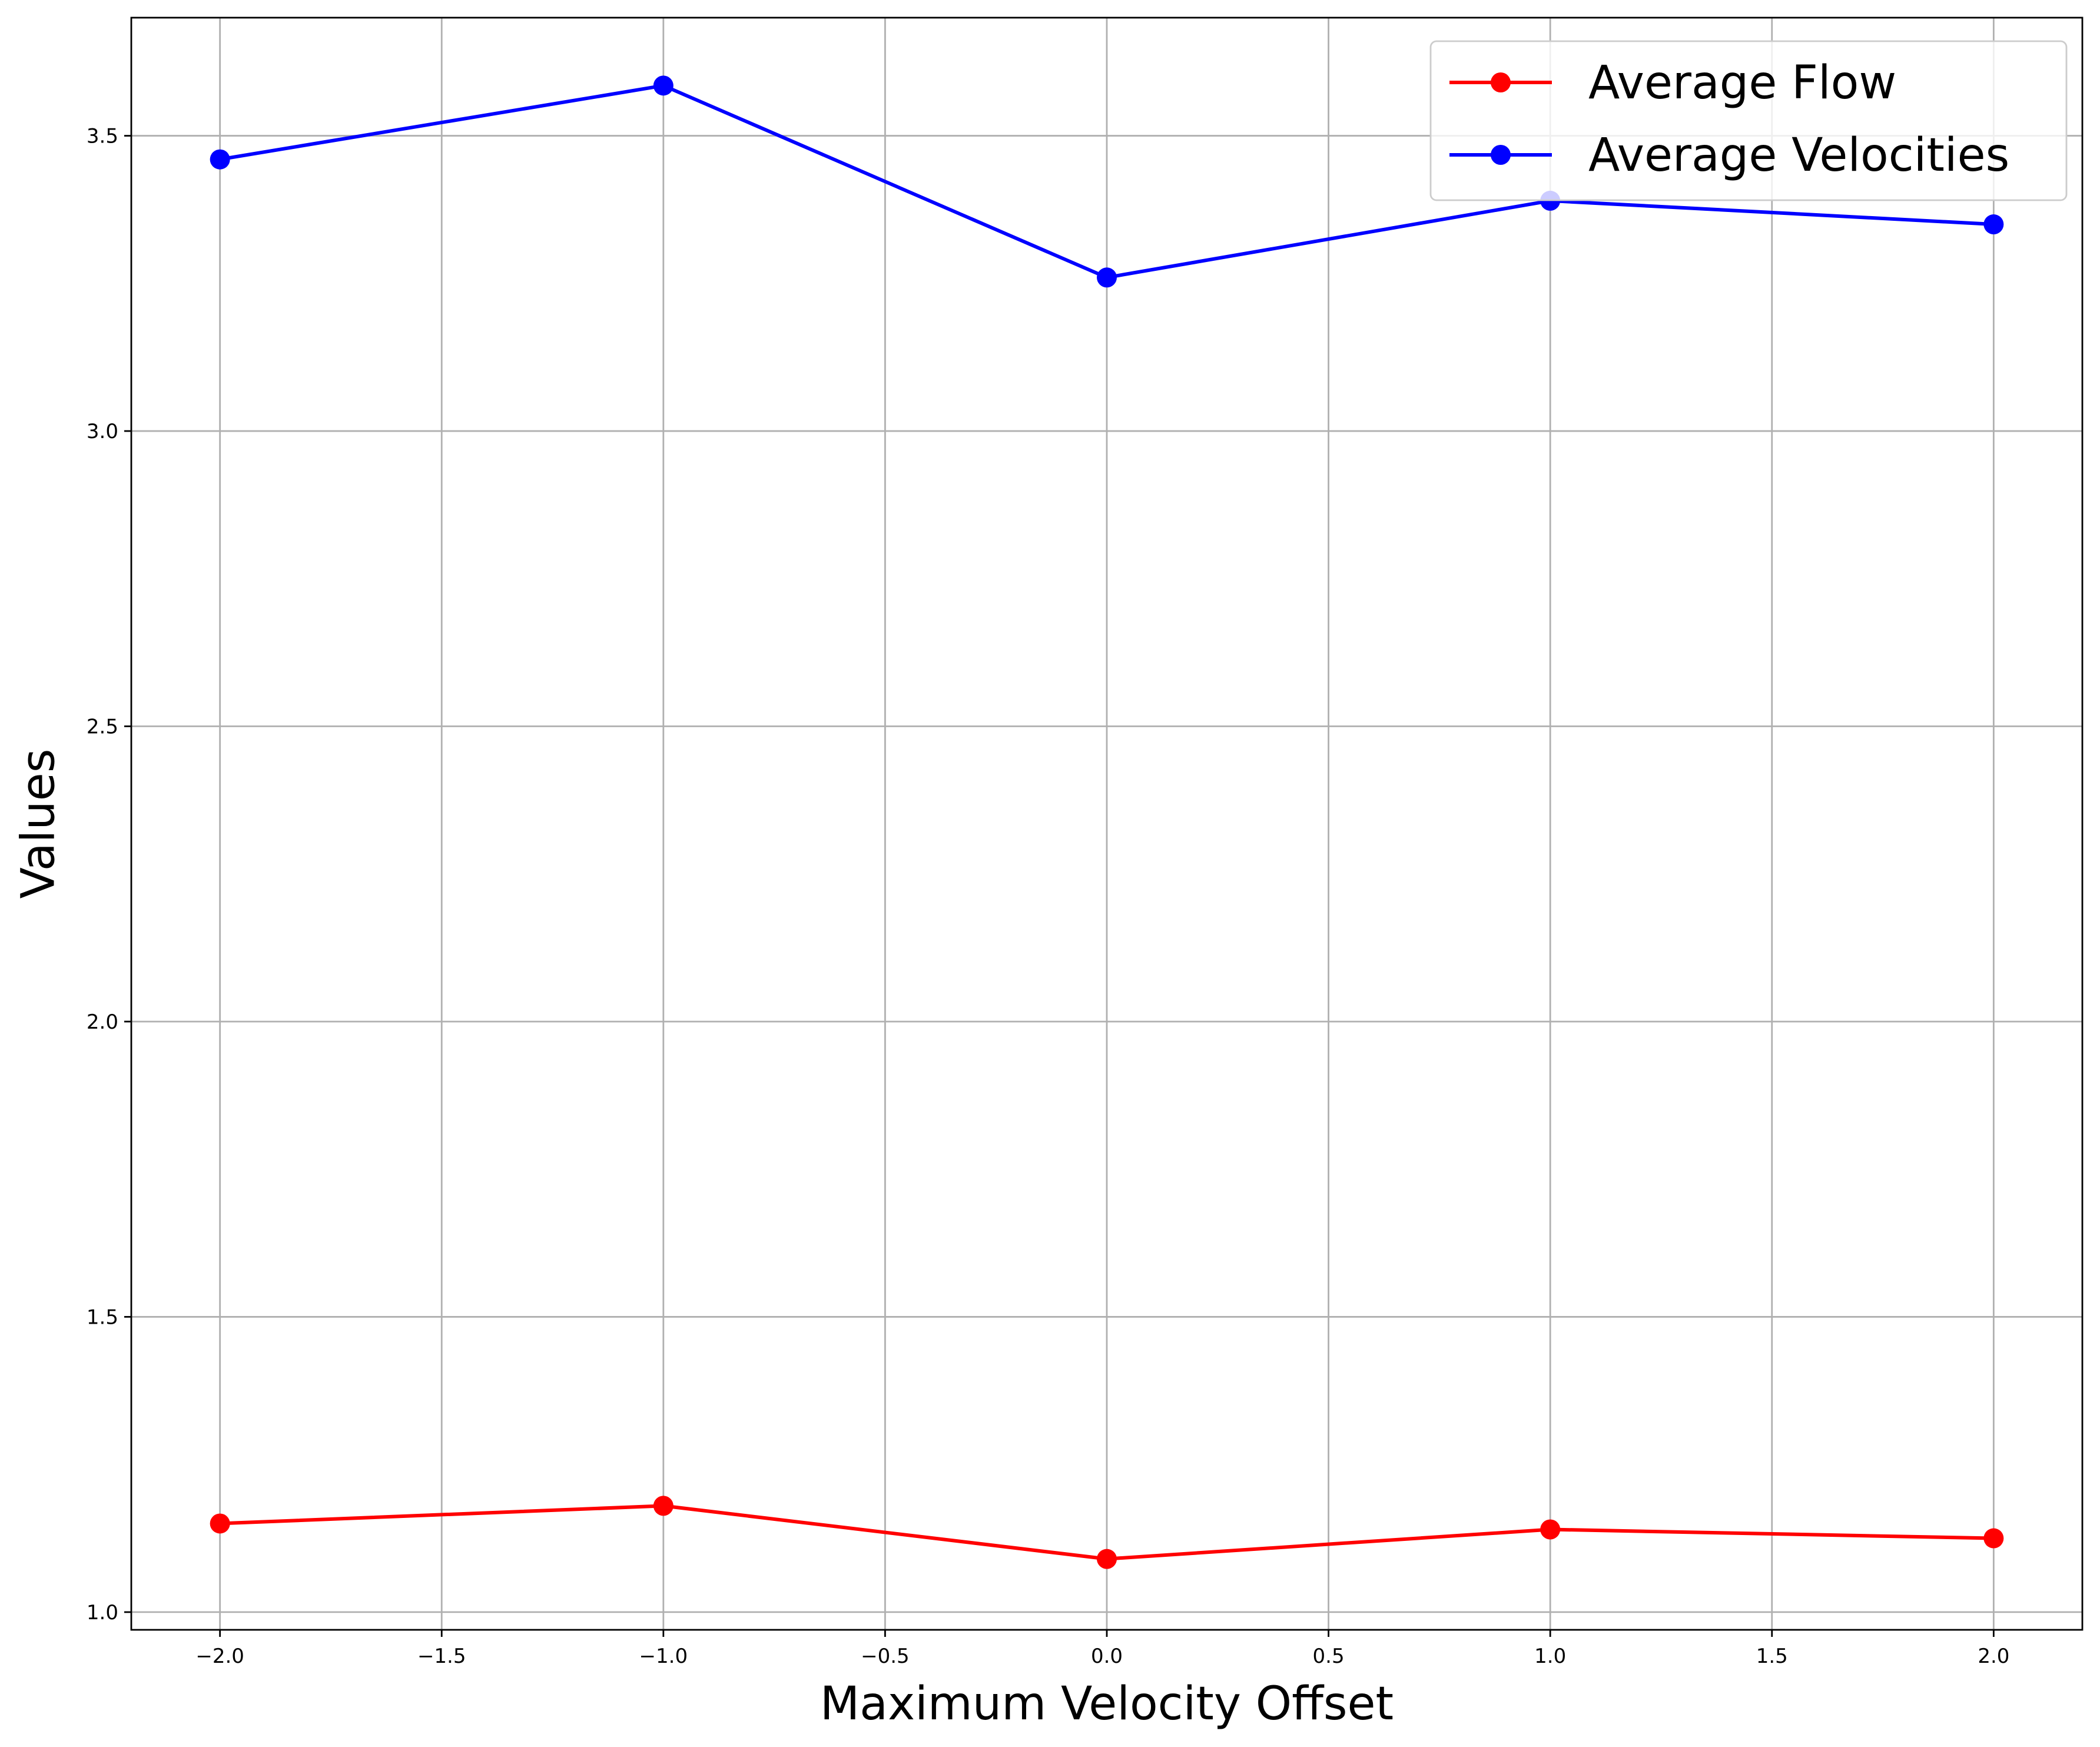 Image resolution: width=2100 pixels, height=1747 pixels. I want to click on legend-items: Average Flow Average Velocities, so click(1729, 120).